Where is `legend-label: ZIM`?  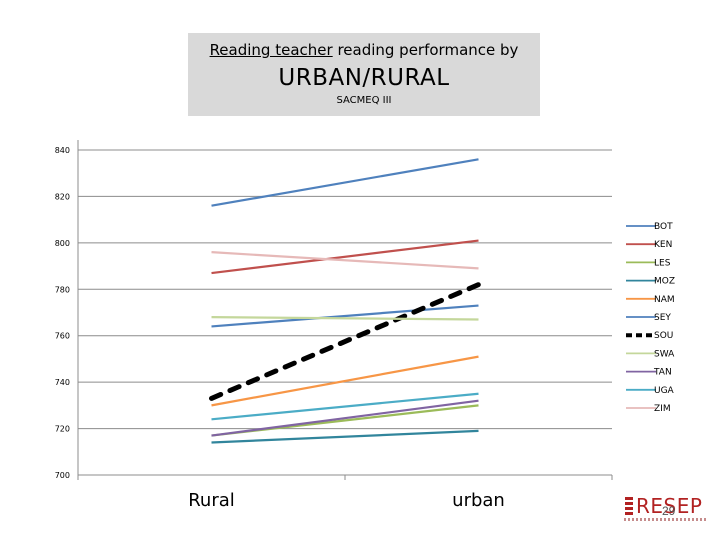
legend-label: ZIM is located at coordinates (662, 409).